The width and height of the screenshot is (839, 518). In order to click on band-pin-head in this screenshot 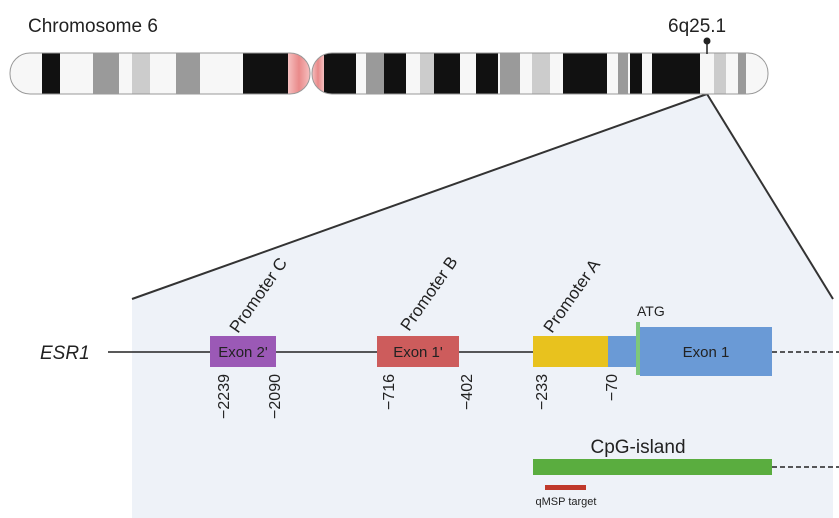, I will do `click(707, 41)`.